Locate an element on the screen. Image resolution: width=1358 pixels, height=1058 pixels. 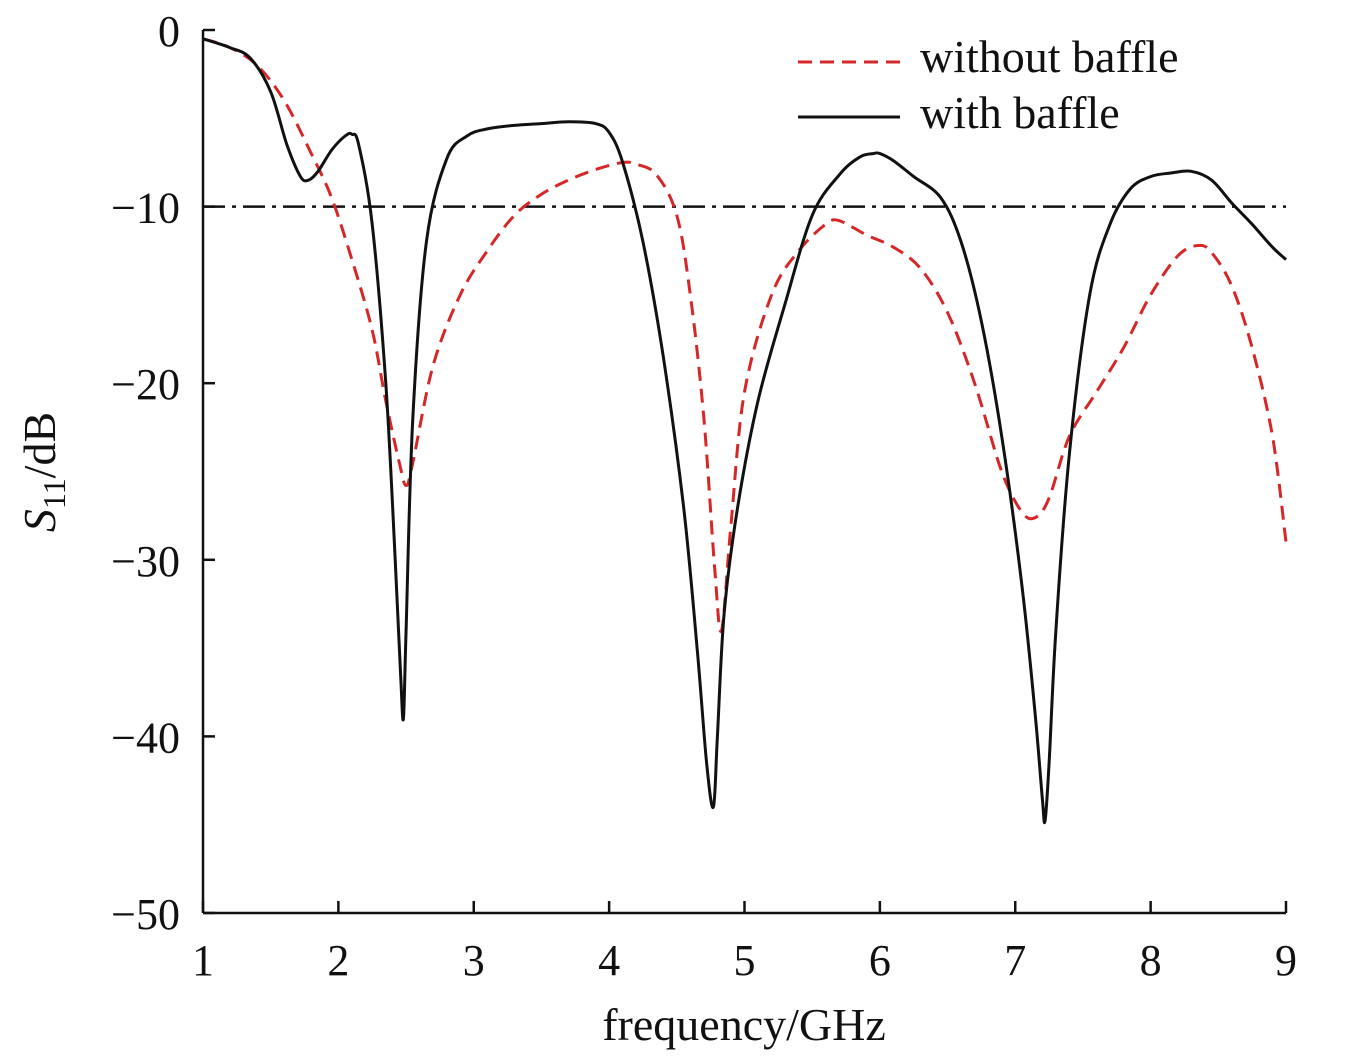
legend-label-without-baffle: without baffle is located at coordinates (1049, 56).